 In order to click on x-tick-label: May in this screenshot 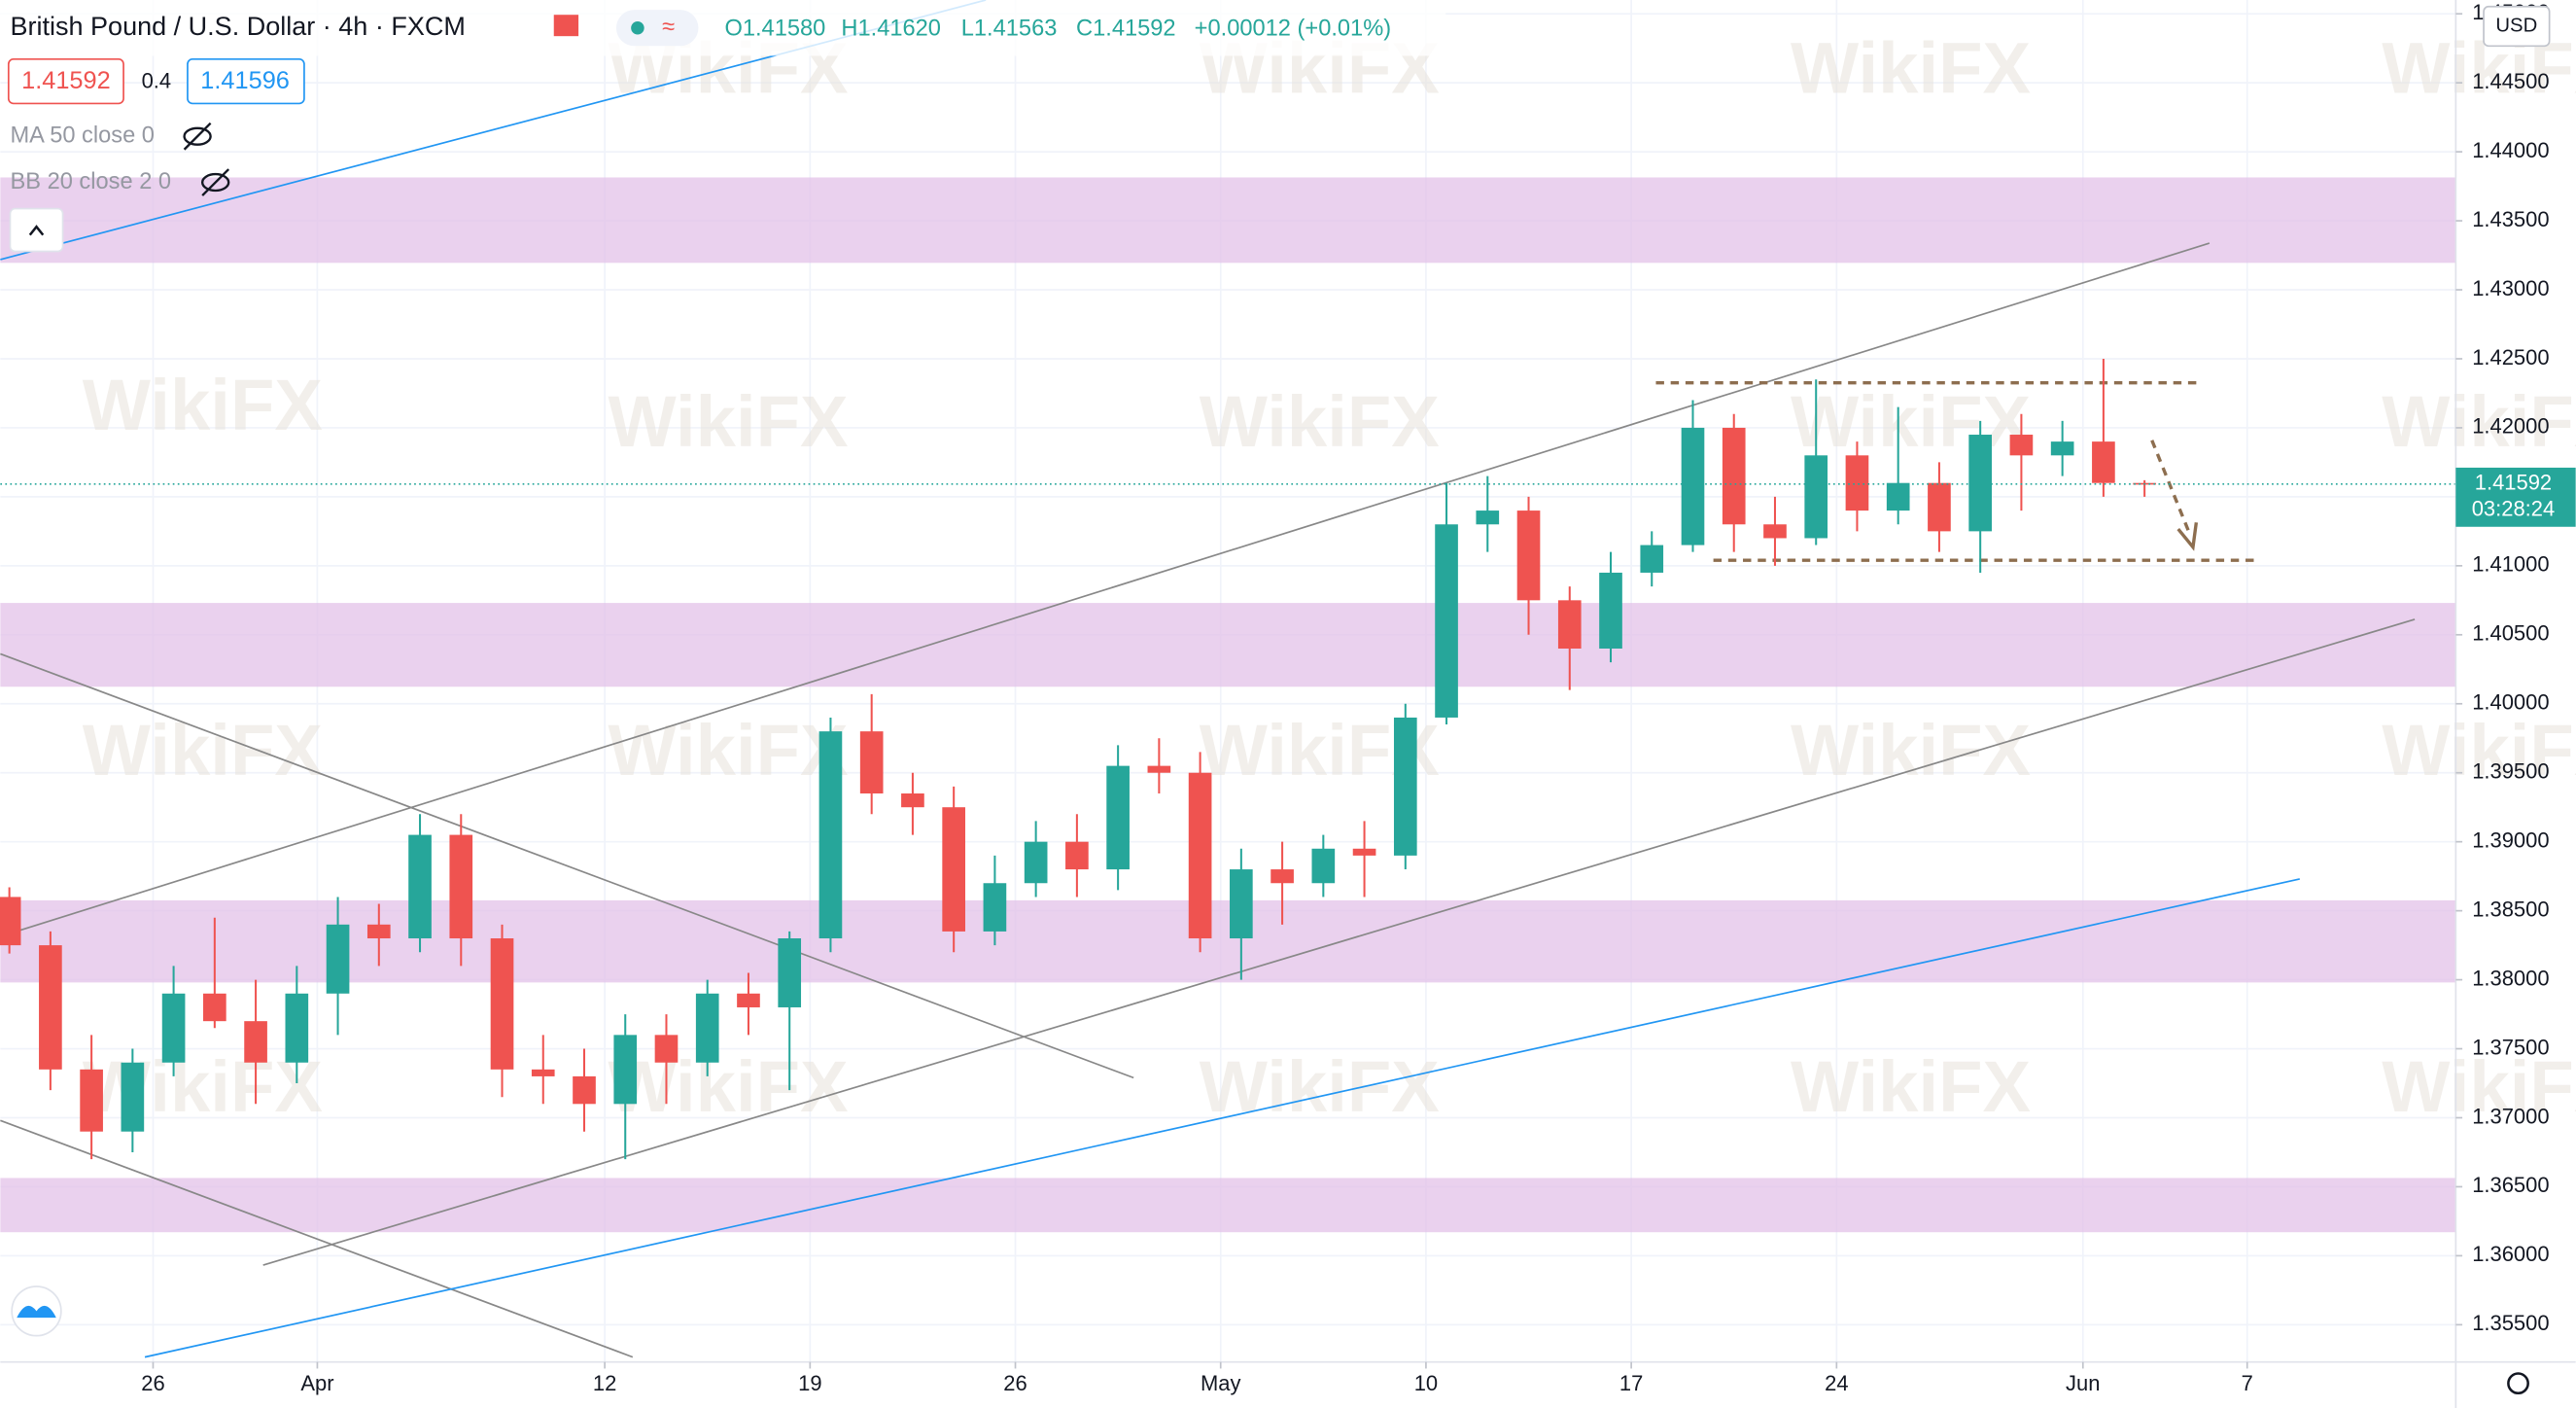, I will do `click(1220, 1383)`.